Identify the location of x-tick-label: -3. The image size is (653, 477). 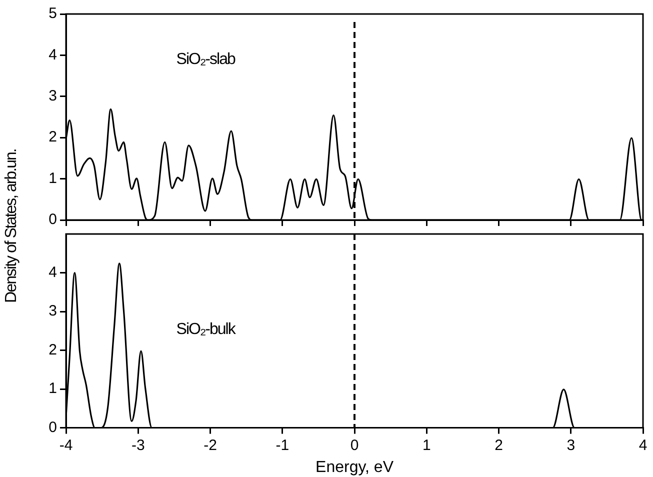
(138, 445).